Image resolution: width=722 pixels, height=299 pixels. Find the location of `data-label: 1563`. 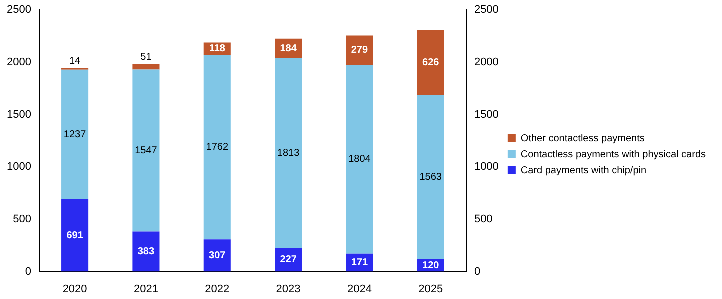

data-label: 1563 is located at coordinates (431, 178).